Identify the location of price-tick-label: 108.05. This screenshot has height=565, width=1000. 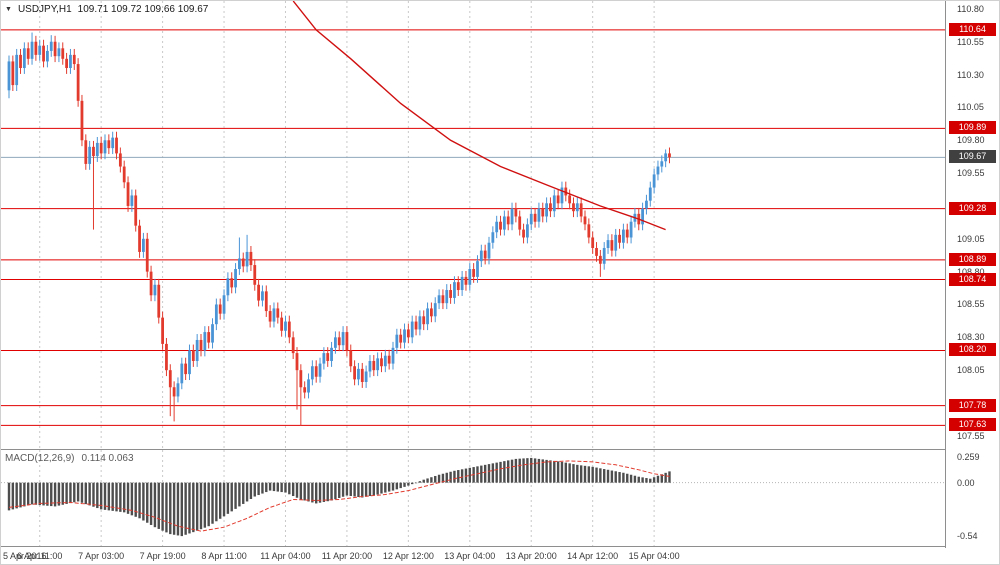
(971, 370).